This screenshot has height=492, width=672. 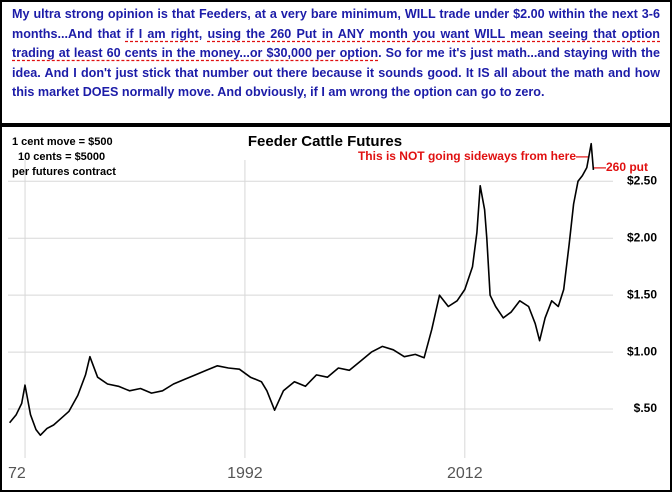 I want to click on note-segment: ,, so click(x=203, y=33).